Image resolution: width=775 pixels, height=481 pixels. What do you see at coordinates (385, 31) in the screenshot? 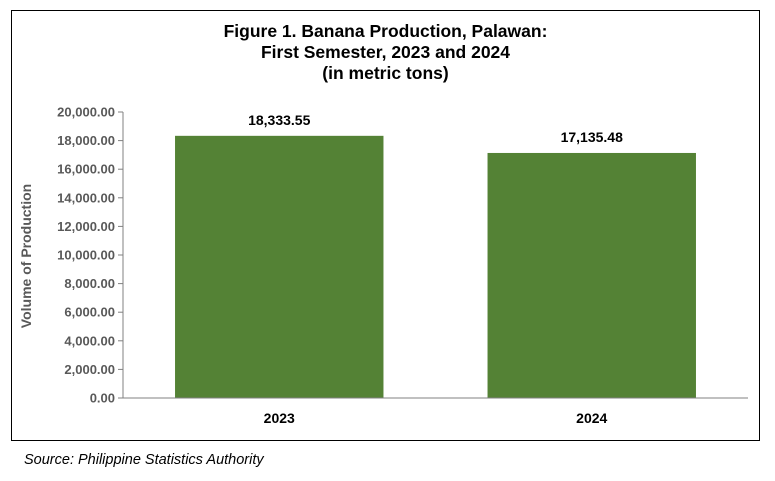
I see `chart-title-line-1: Figure 1. Banana Production, Palawan:` at bounding box center [385, 31].